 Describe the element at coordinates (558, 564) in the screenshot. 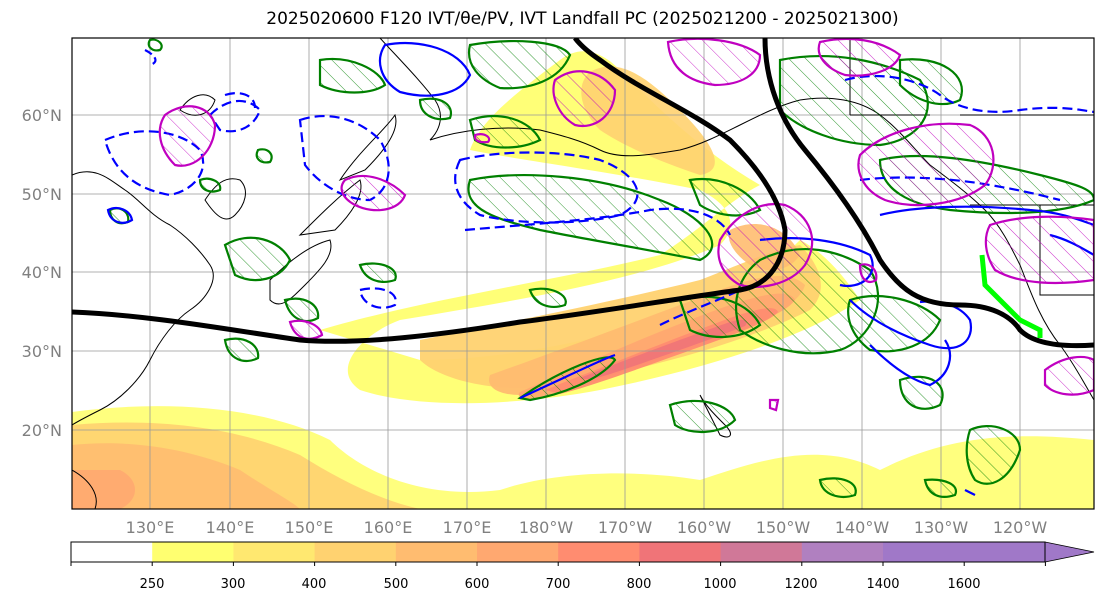

I see `colorbar-ticks` at that location.